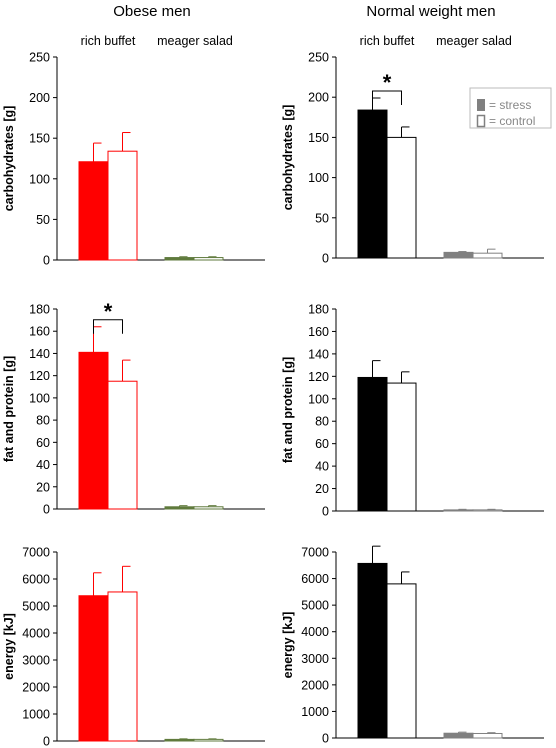  I want to click on y-tick-label: 7000, so click(36, 553).